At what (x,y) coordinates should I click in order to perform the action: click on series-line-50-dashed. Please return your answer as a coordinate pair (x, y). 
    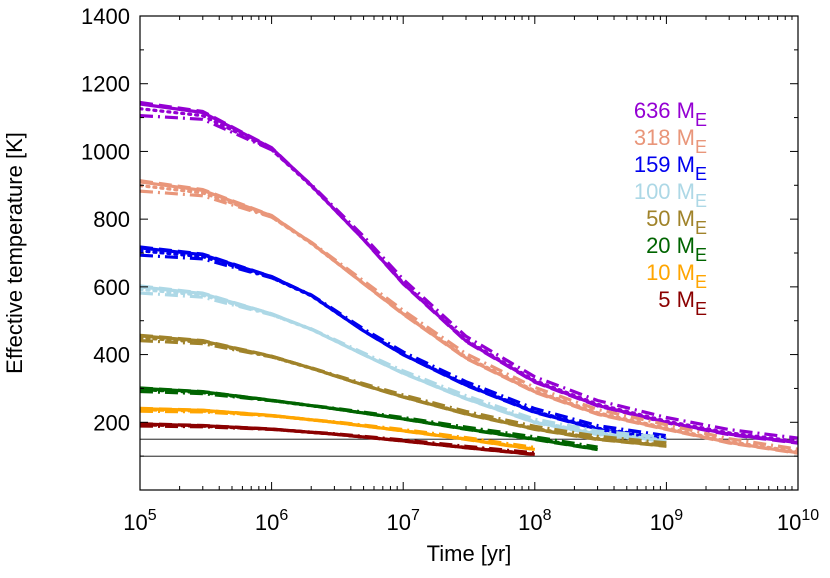
    Looking at the image, I should click on (403, 390).